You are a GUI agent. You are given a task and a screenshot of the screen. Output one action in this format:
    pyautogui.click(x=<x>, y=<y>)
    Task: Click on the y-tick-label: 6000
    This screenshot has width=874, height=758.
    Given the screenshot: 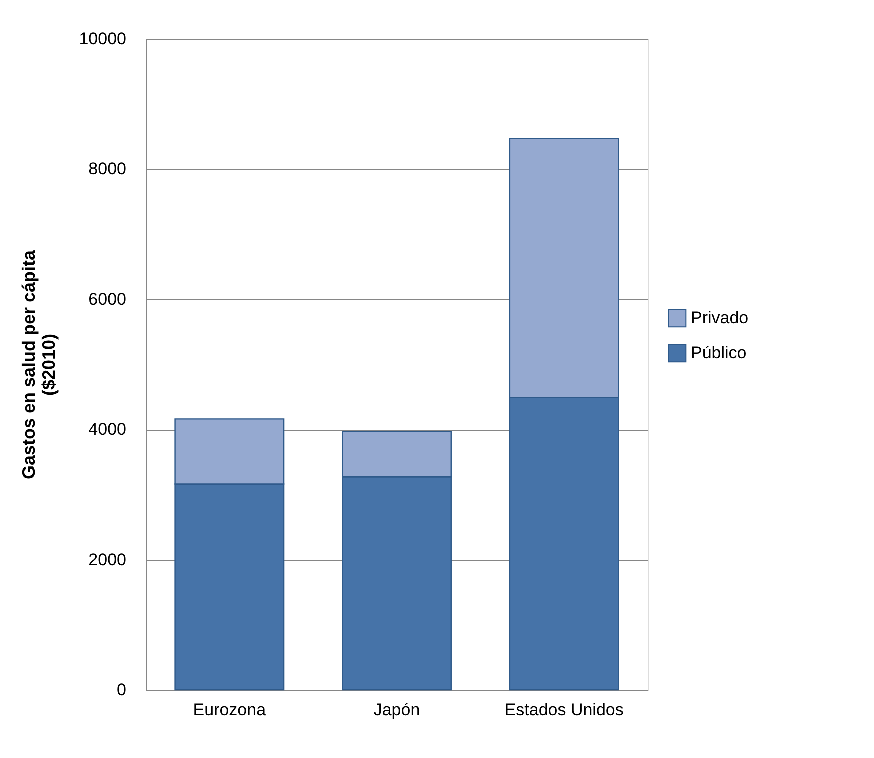 What is the action you would take?
    pyautogui.click(x=107, y=299)
    